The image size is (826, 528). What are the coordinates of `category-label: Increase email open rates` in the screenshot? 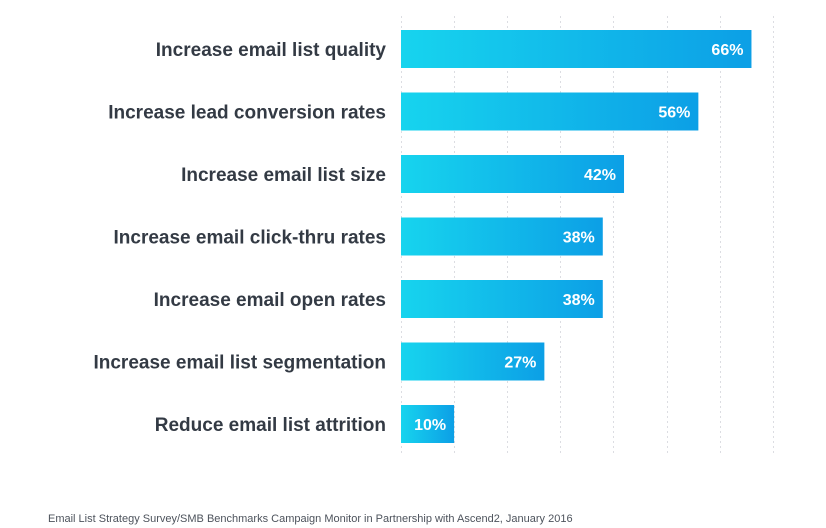 It's located at (270, 300).